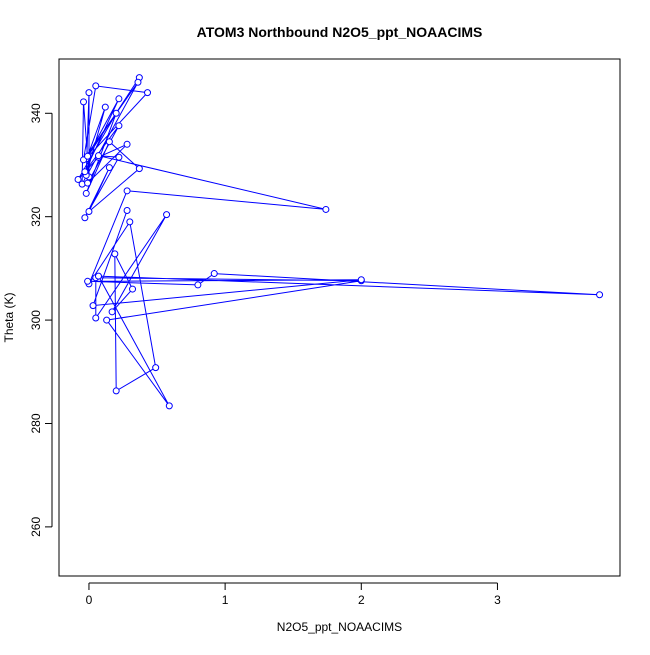  I want to click on x-axis-label: N2O5_ppt_NOAACIMS, so click(339, 627).